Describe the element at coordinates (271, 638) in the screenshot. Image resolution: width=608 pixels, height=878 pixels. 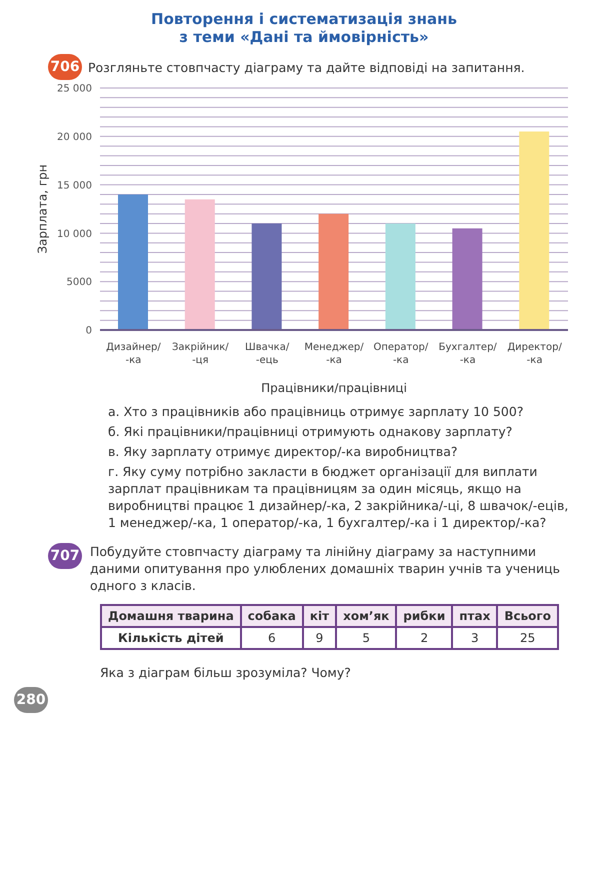
I see `text: 6` at that location.